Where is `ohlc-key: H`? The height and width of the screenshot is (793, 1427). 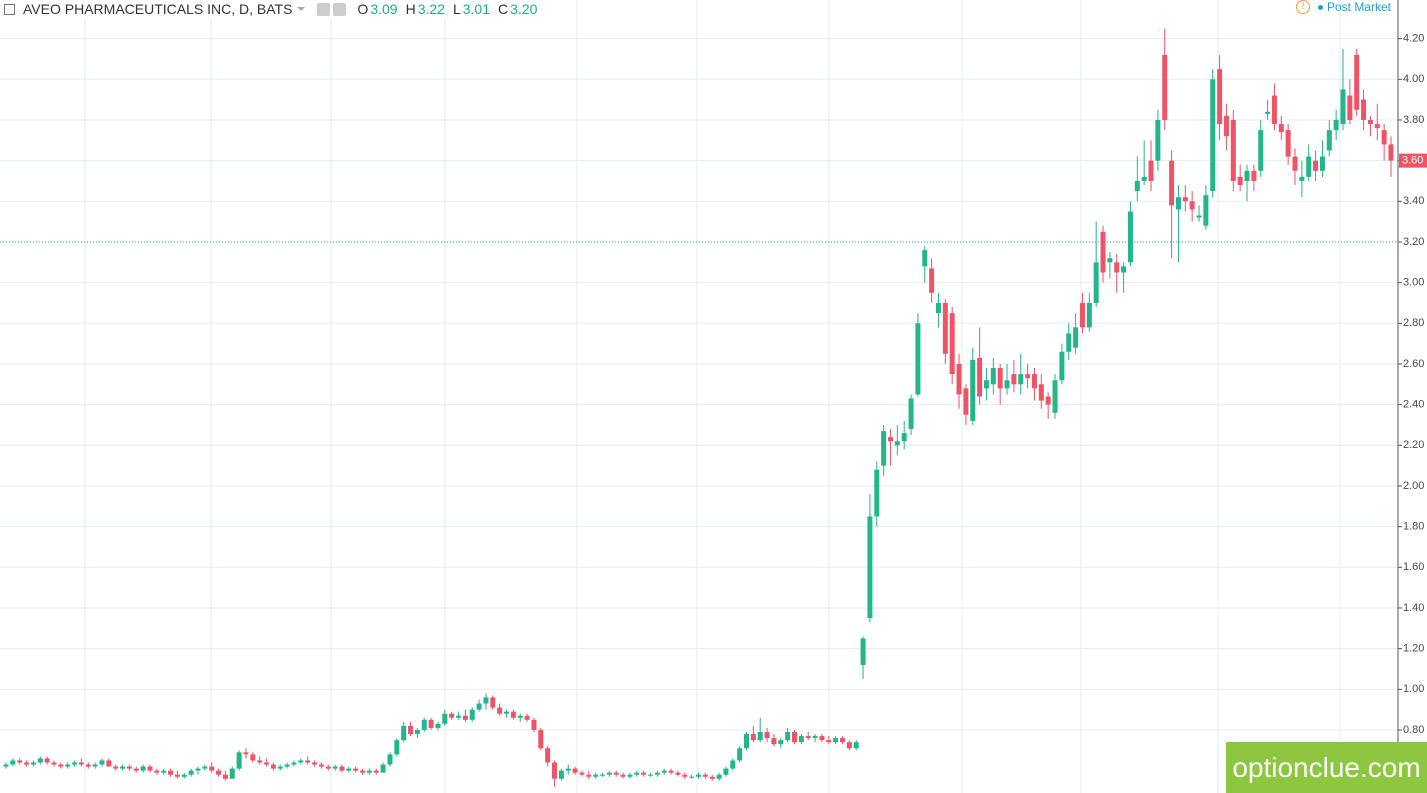
ohlc-key: H is located at coordinates (410, 9).